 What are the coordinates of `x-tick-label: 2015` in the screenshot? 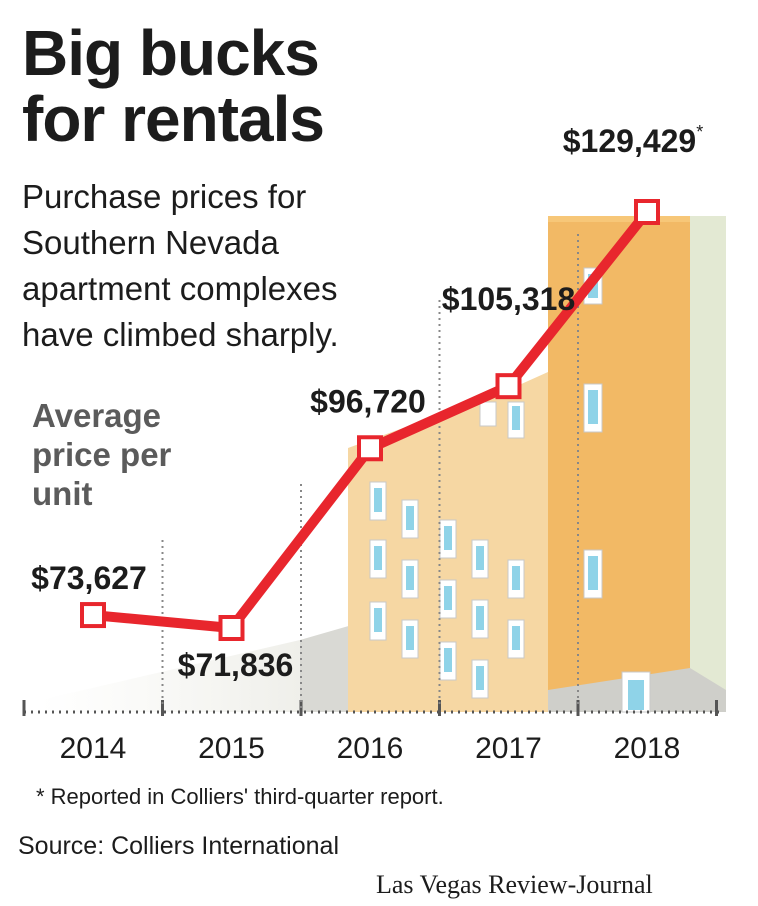 It's located at (231, 748).